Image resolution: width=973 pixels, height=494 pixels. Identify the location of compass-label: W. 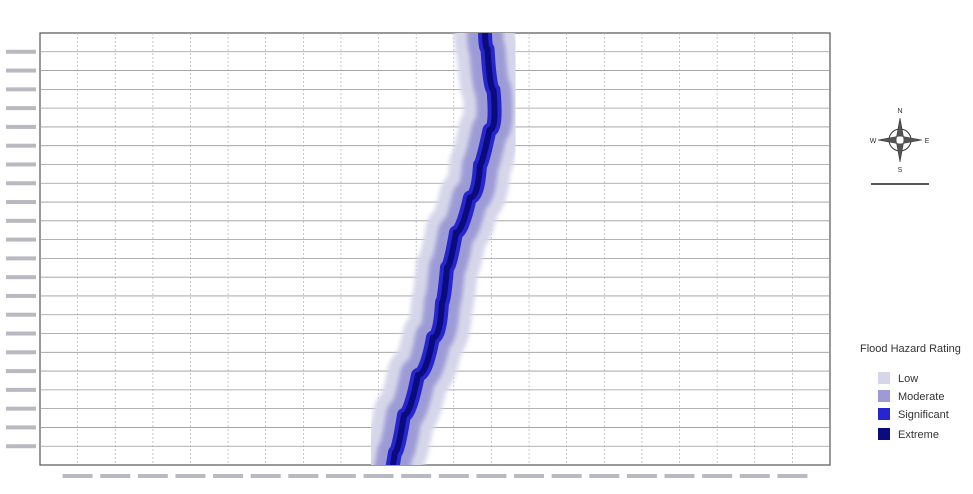
(873, 141).